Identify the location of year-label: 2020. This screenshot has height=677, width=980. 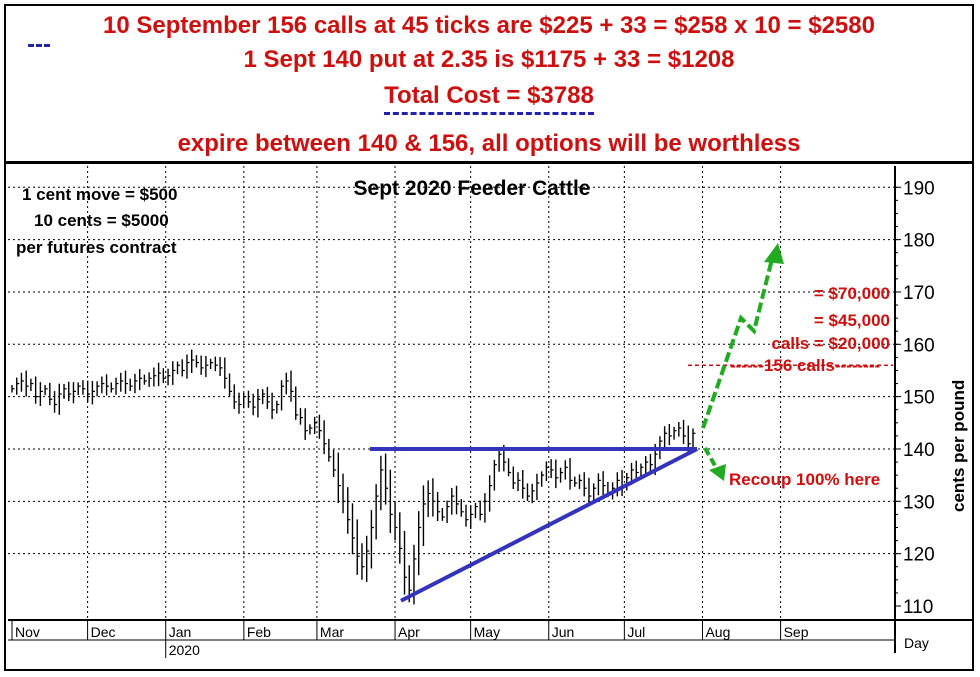
(184, 650).